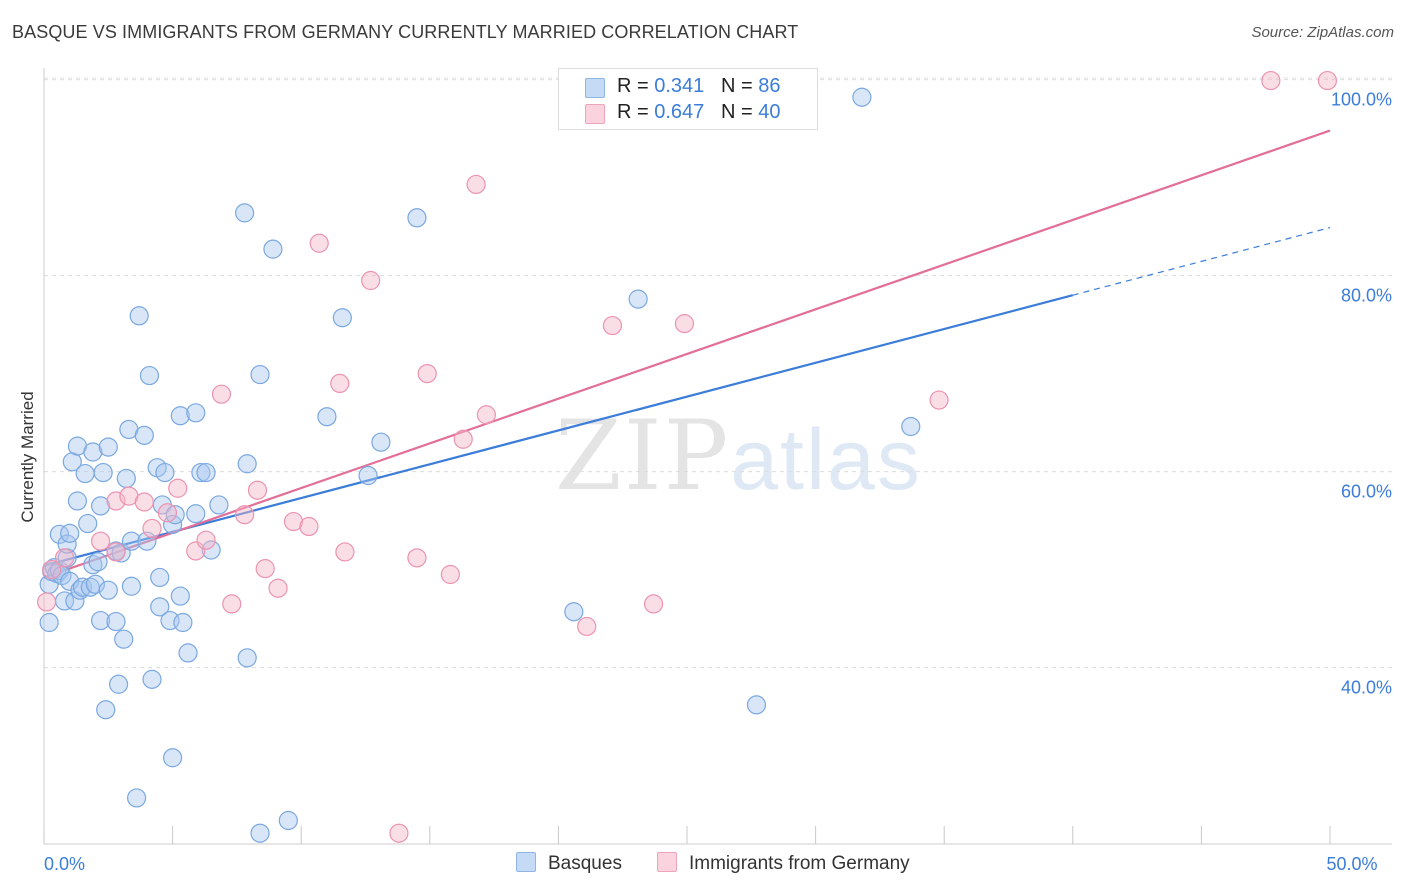 Image resolution: width=1406 pixels, height=892 pixels. Describe the element at coordinates (636, 86) in the screenshot. I see `legend-r-label: R =` at that location.